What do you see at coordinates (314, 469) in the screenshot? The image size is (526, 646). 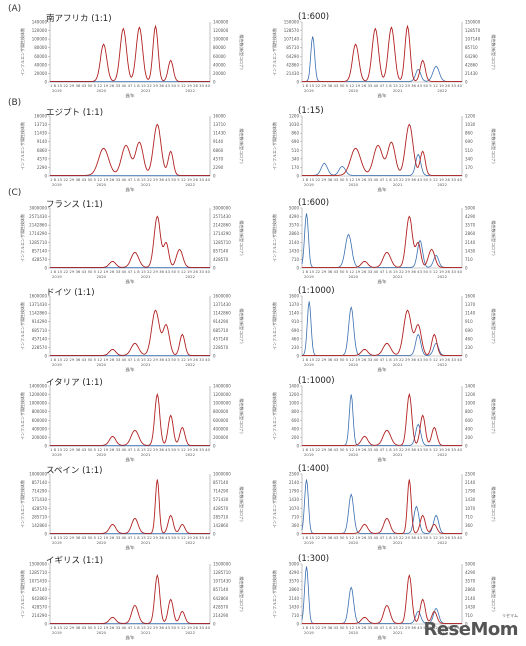 I see `chart-title: (1:400)` at bounding box center [314, 469].